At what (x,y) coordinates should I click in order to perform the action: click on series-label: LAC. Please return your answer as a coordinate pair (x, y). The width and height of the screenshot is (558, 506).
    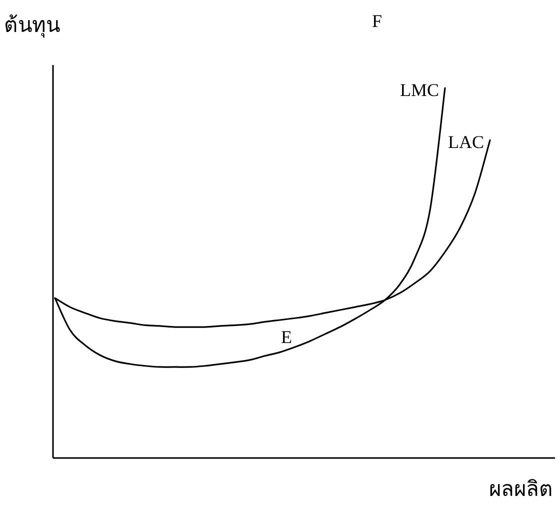
    Looking at the image, I should click on (466, 142).